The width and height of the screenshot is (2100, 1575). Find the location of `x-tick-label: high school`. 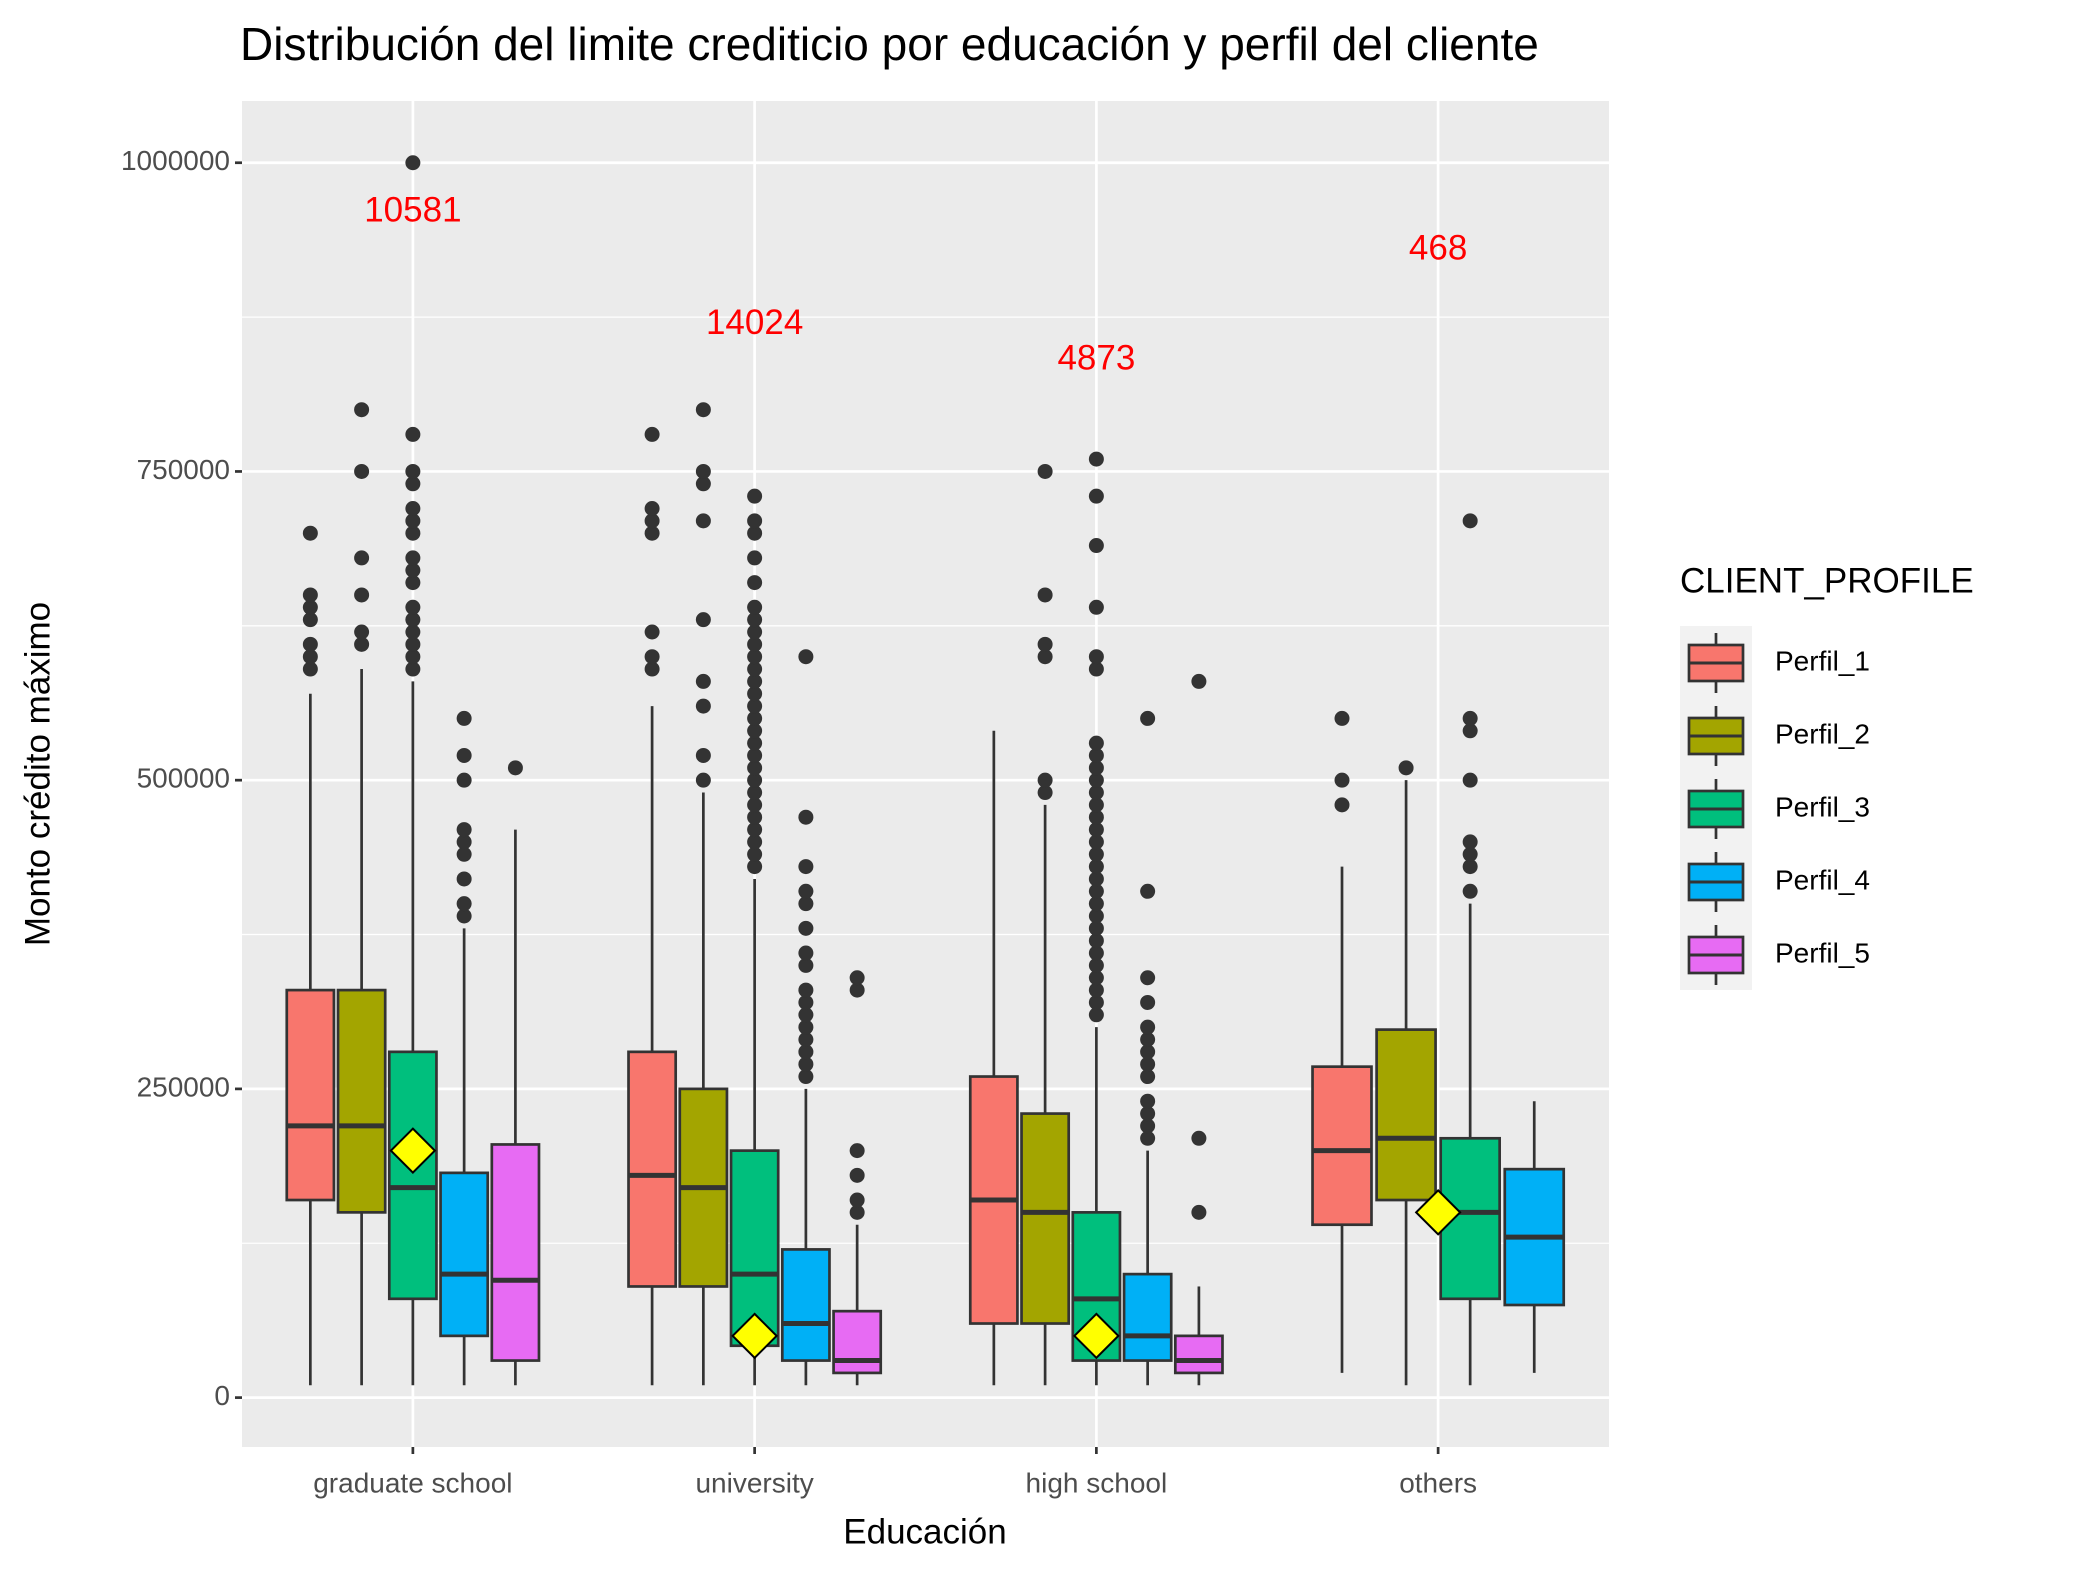

x-tick-label: high school is located at coordinates (1097, 1482).